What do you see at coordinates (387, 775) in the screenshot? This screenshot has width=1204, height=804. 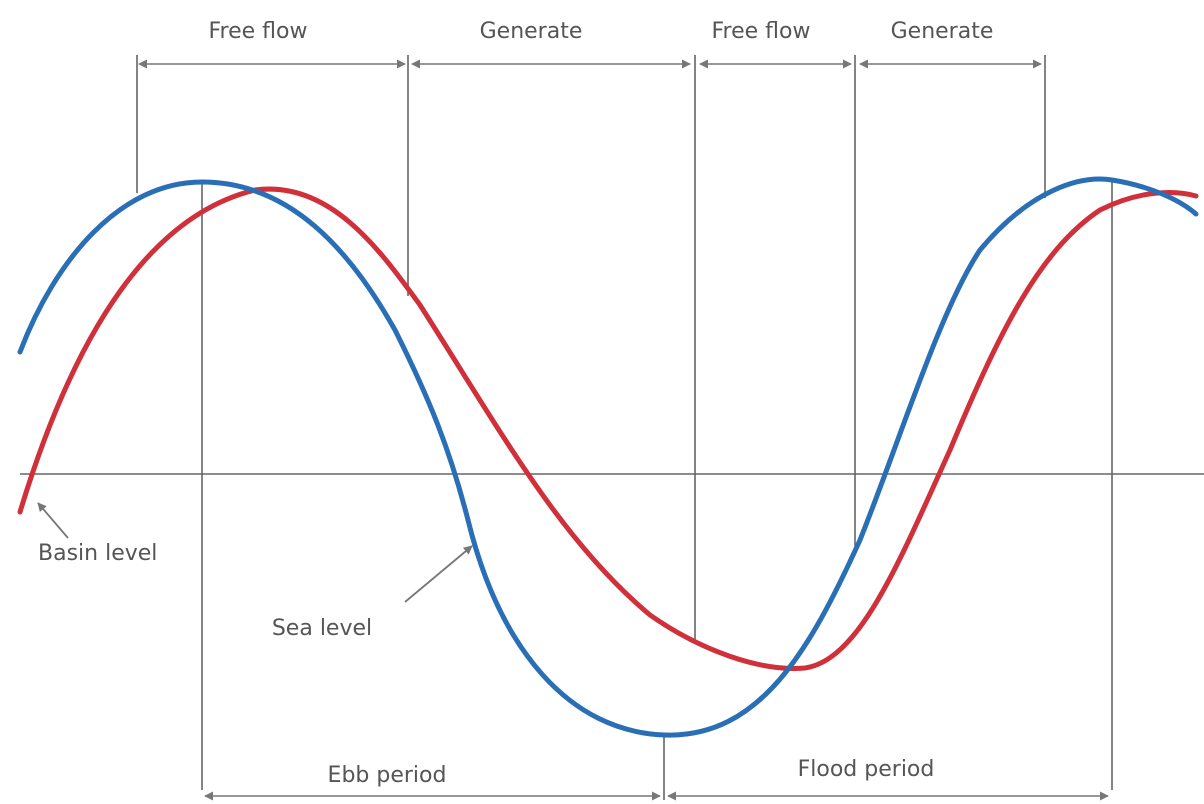 I see `ebb-period-label: Ebb period` at bounding box center [387, 775].